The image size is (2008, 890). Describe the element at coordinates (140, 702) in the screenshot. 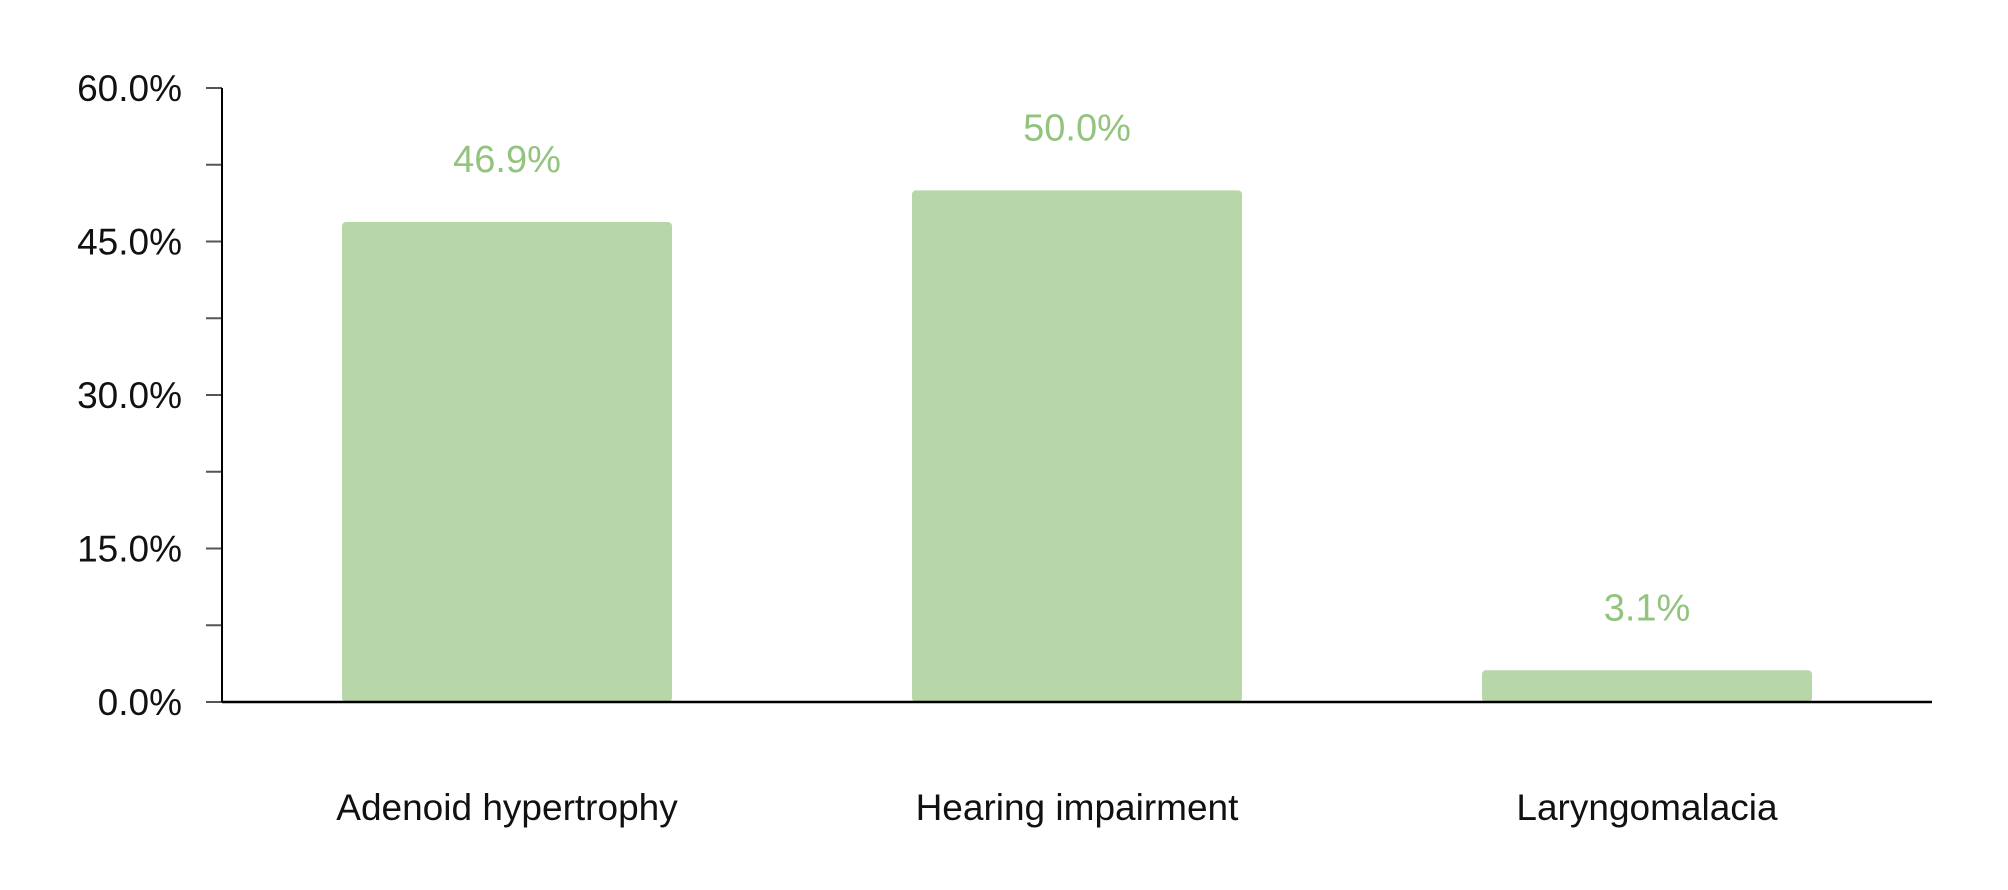

I see `y-tick-label: 0.0%` at that location.